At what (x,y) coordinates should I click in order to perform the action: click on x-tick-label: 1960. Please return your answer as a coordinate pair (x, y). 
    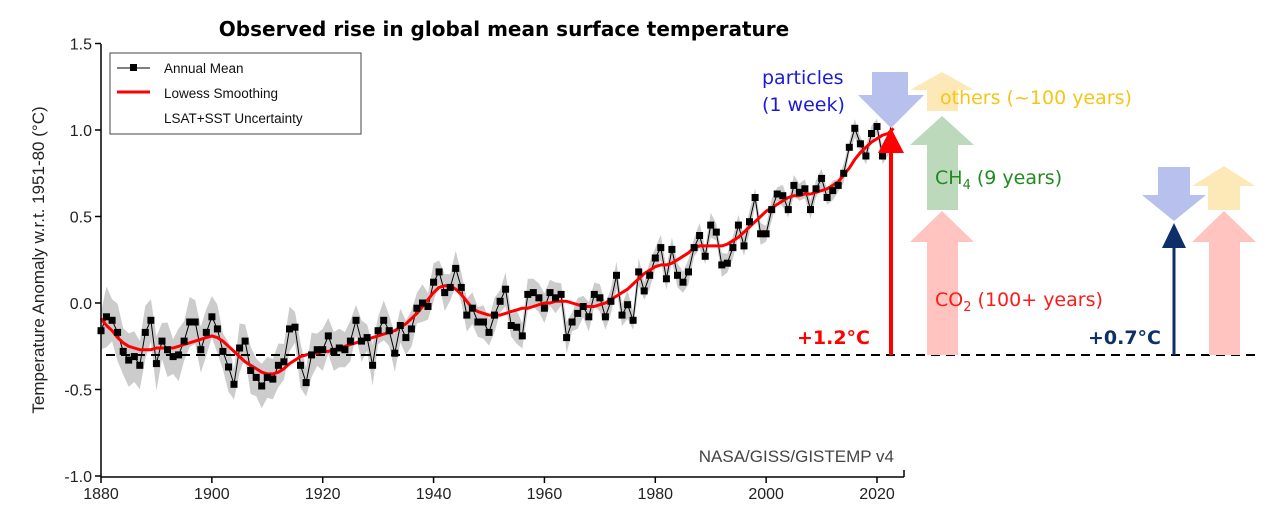
    Looking at the image, I should click on (545, 494).